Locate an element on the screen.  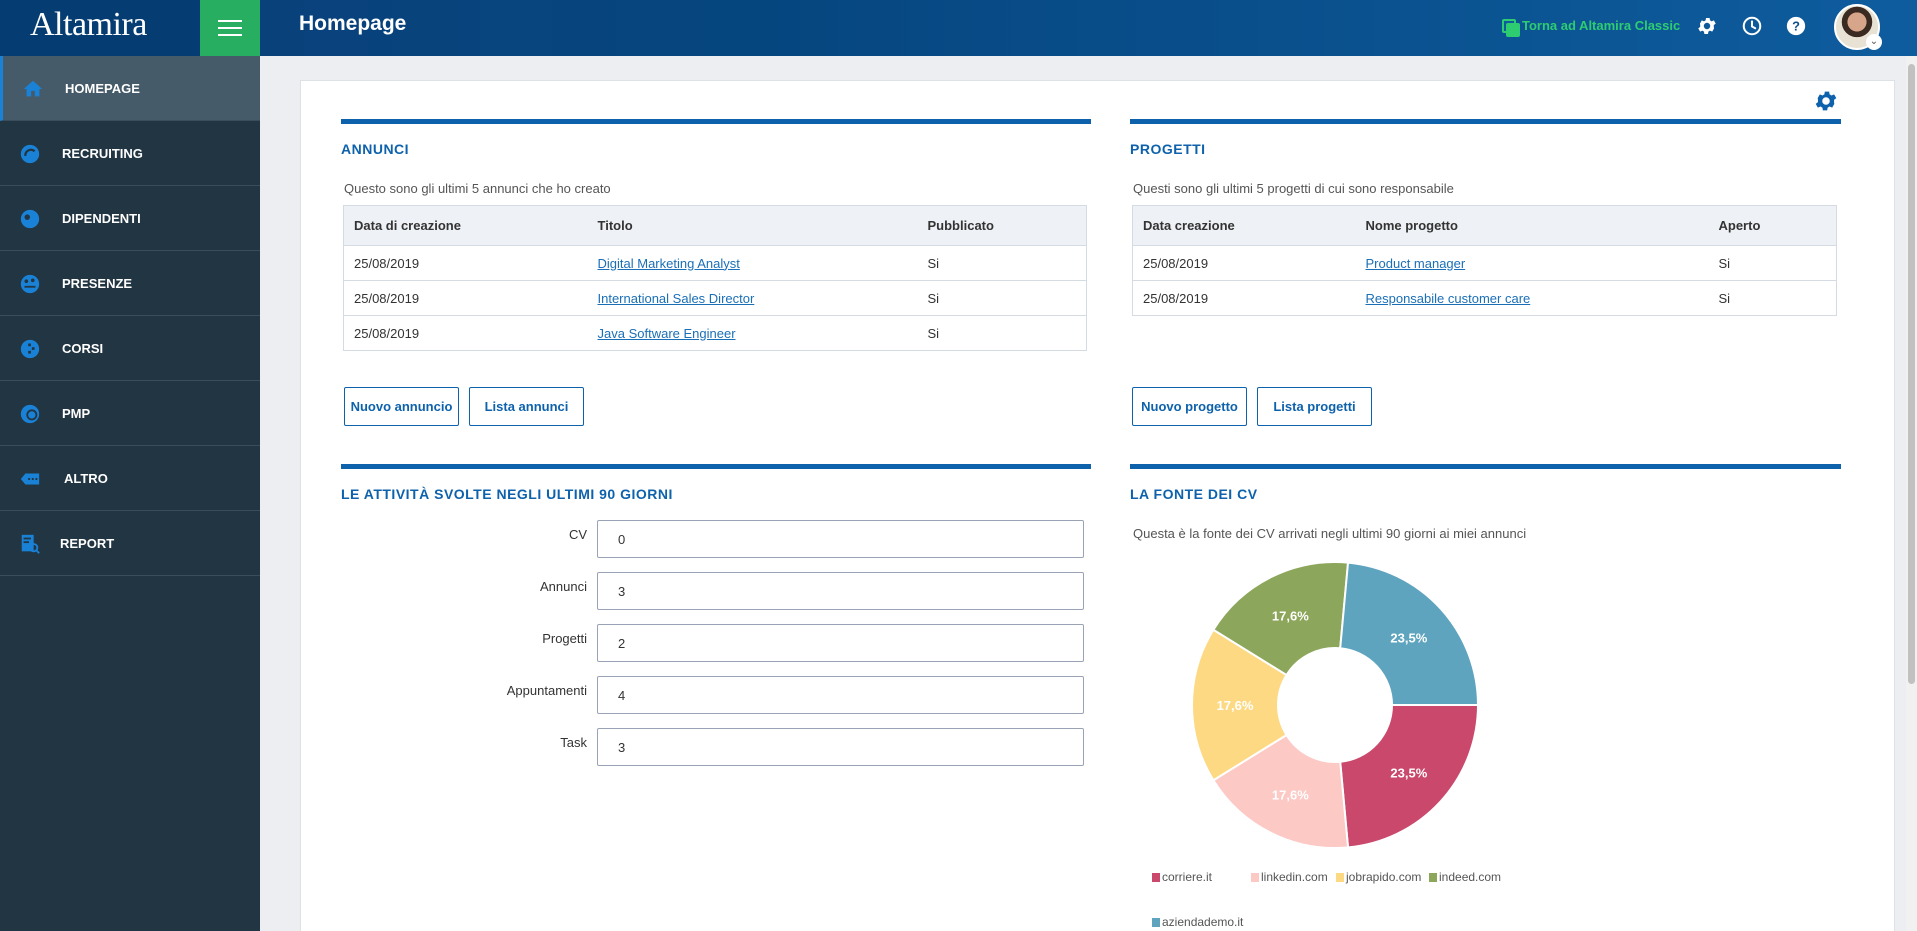
annuncio-link: International Sales Director is located at coordinates (676, 298).